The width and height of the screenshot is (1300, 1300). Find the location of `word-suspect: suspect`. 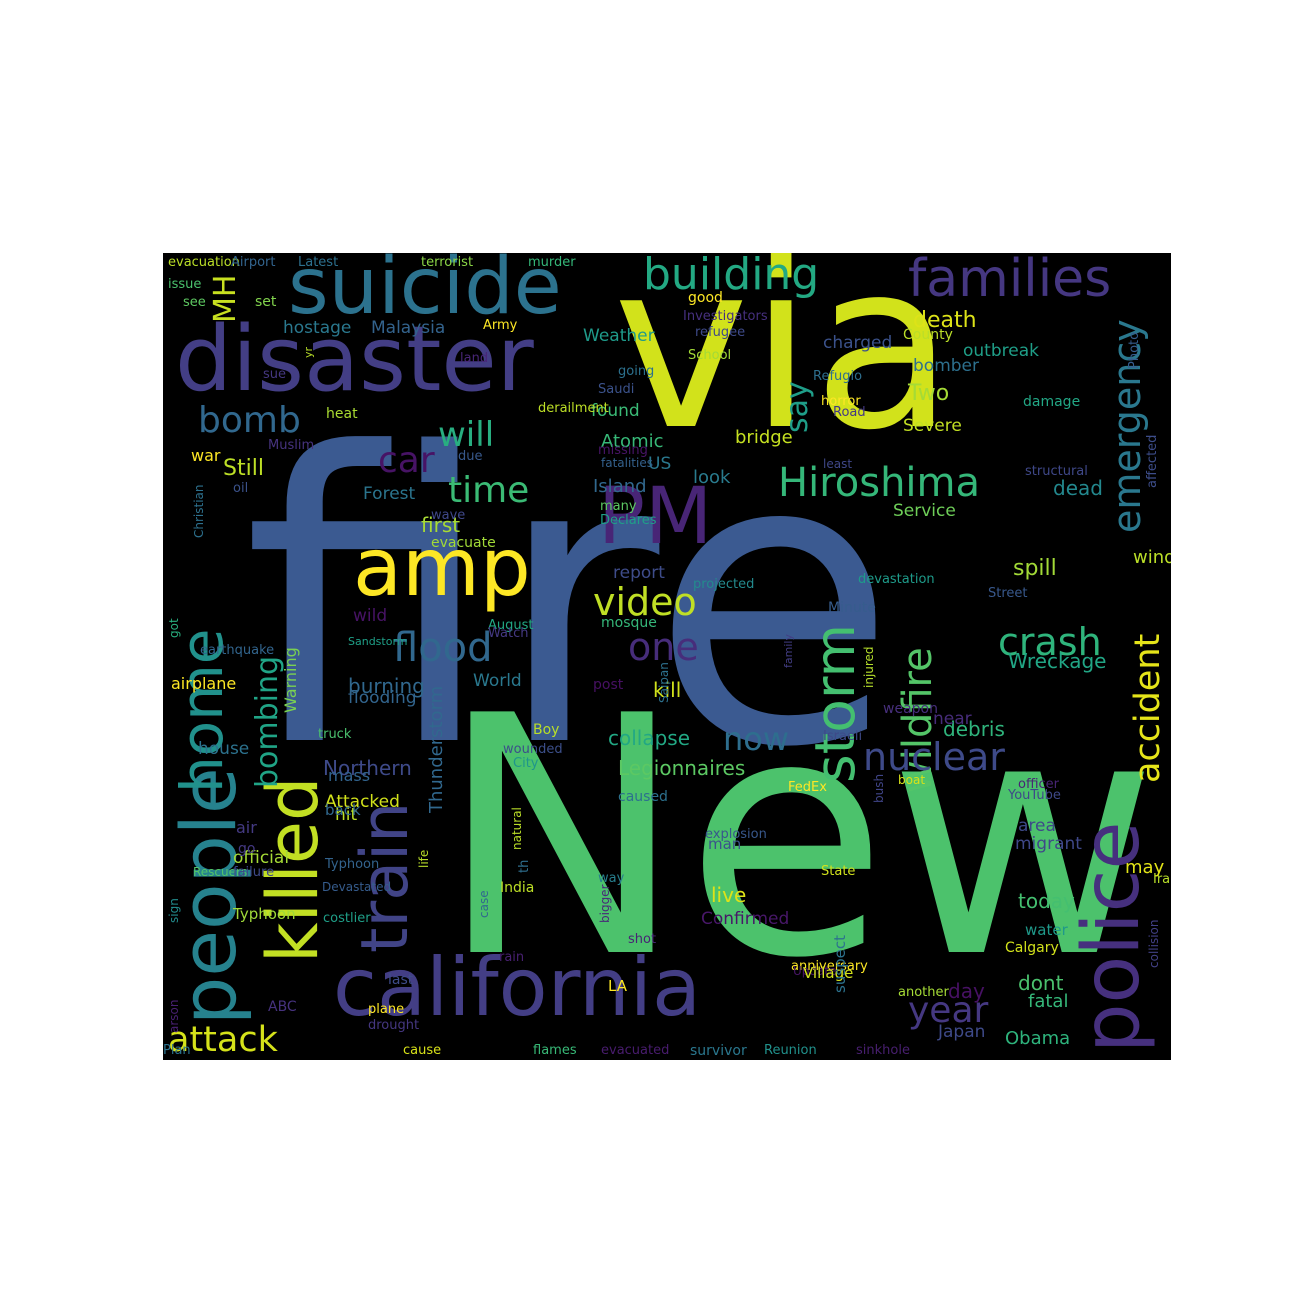

word-suspect: suspect is located at coordinates (840, 963).